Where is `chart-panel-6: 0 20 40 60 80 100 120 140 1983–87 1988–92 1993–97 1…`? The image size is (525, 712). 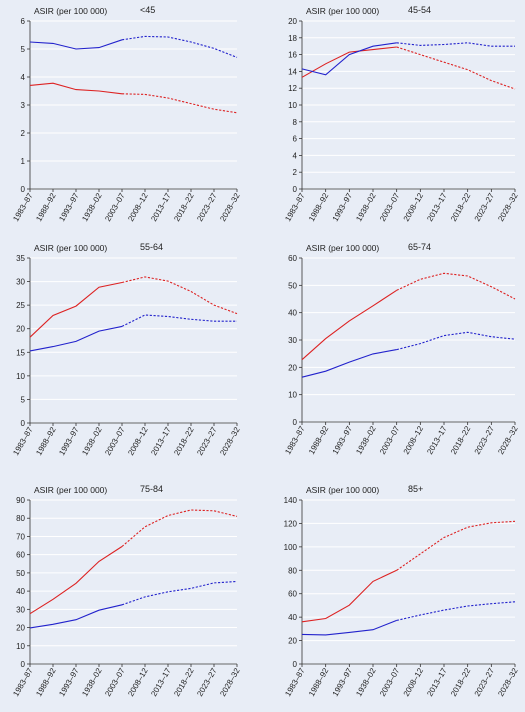 chart-panel-6: 0 20 40 60 80 100 120 140 1983–87 1988–92 1993–97 1… is located at coordinates (401, 591).